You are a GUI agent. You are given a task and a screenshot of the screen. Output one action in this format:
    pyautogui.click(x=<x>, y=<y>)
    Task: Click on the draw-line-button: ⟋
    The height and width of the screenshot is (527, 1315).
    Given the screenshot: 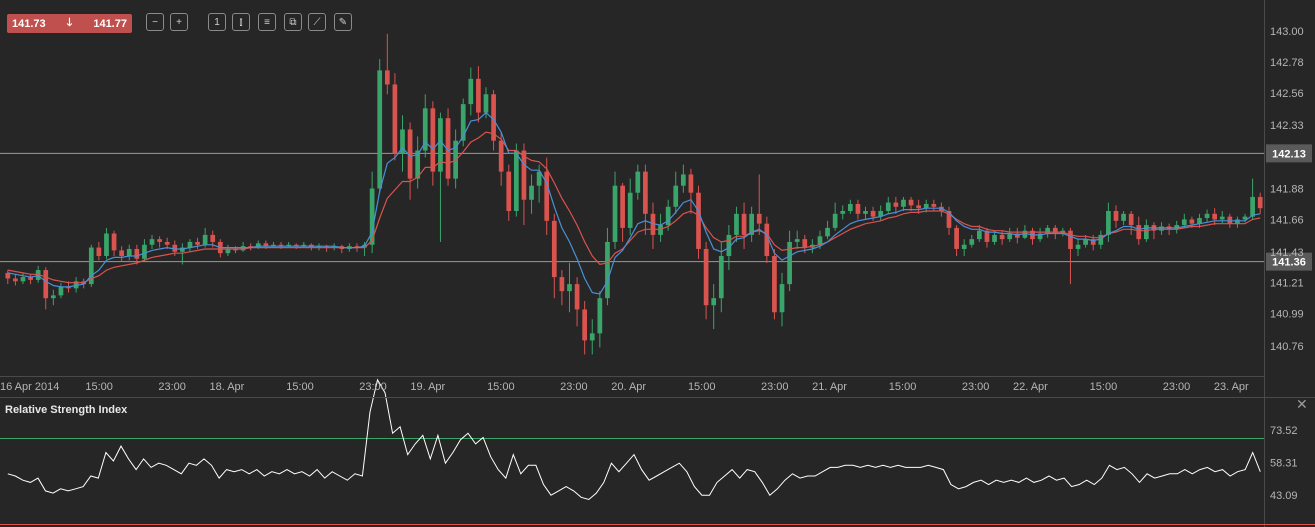 What is the action you would take?
    pyautogui.click(x=317, y=22)
    